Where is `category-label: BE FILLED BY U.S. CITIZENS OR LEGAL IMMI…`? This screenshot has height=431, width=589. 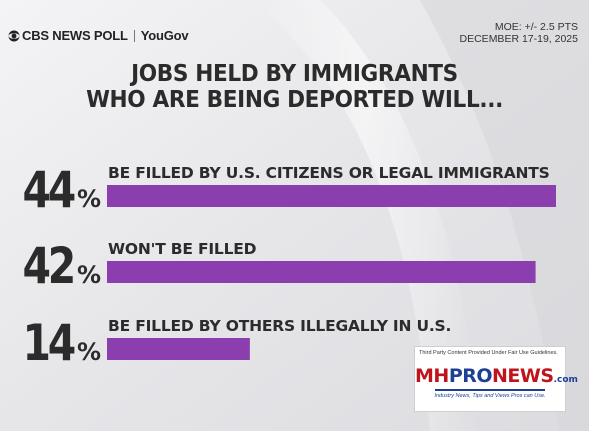
category-label: BE FILLED BY U.S. CITIZENS OR LEGAL IMMI… is located at coordinates (329, 173).